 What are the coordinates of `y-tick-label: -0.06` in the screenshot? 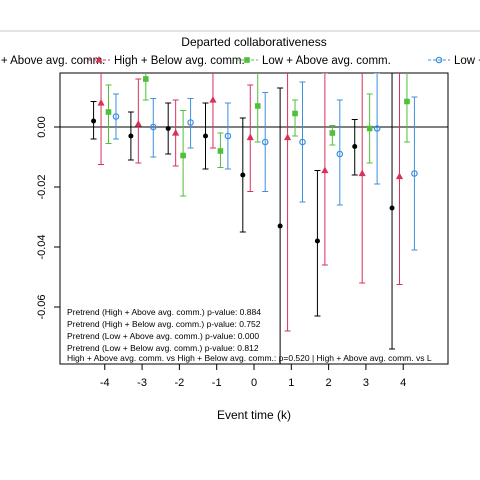 It's located at (42, 306).